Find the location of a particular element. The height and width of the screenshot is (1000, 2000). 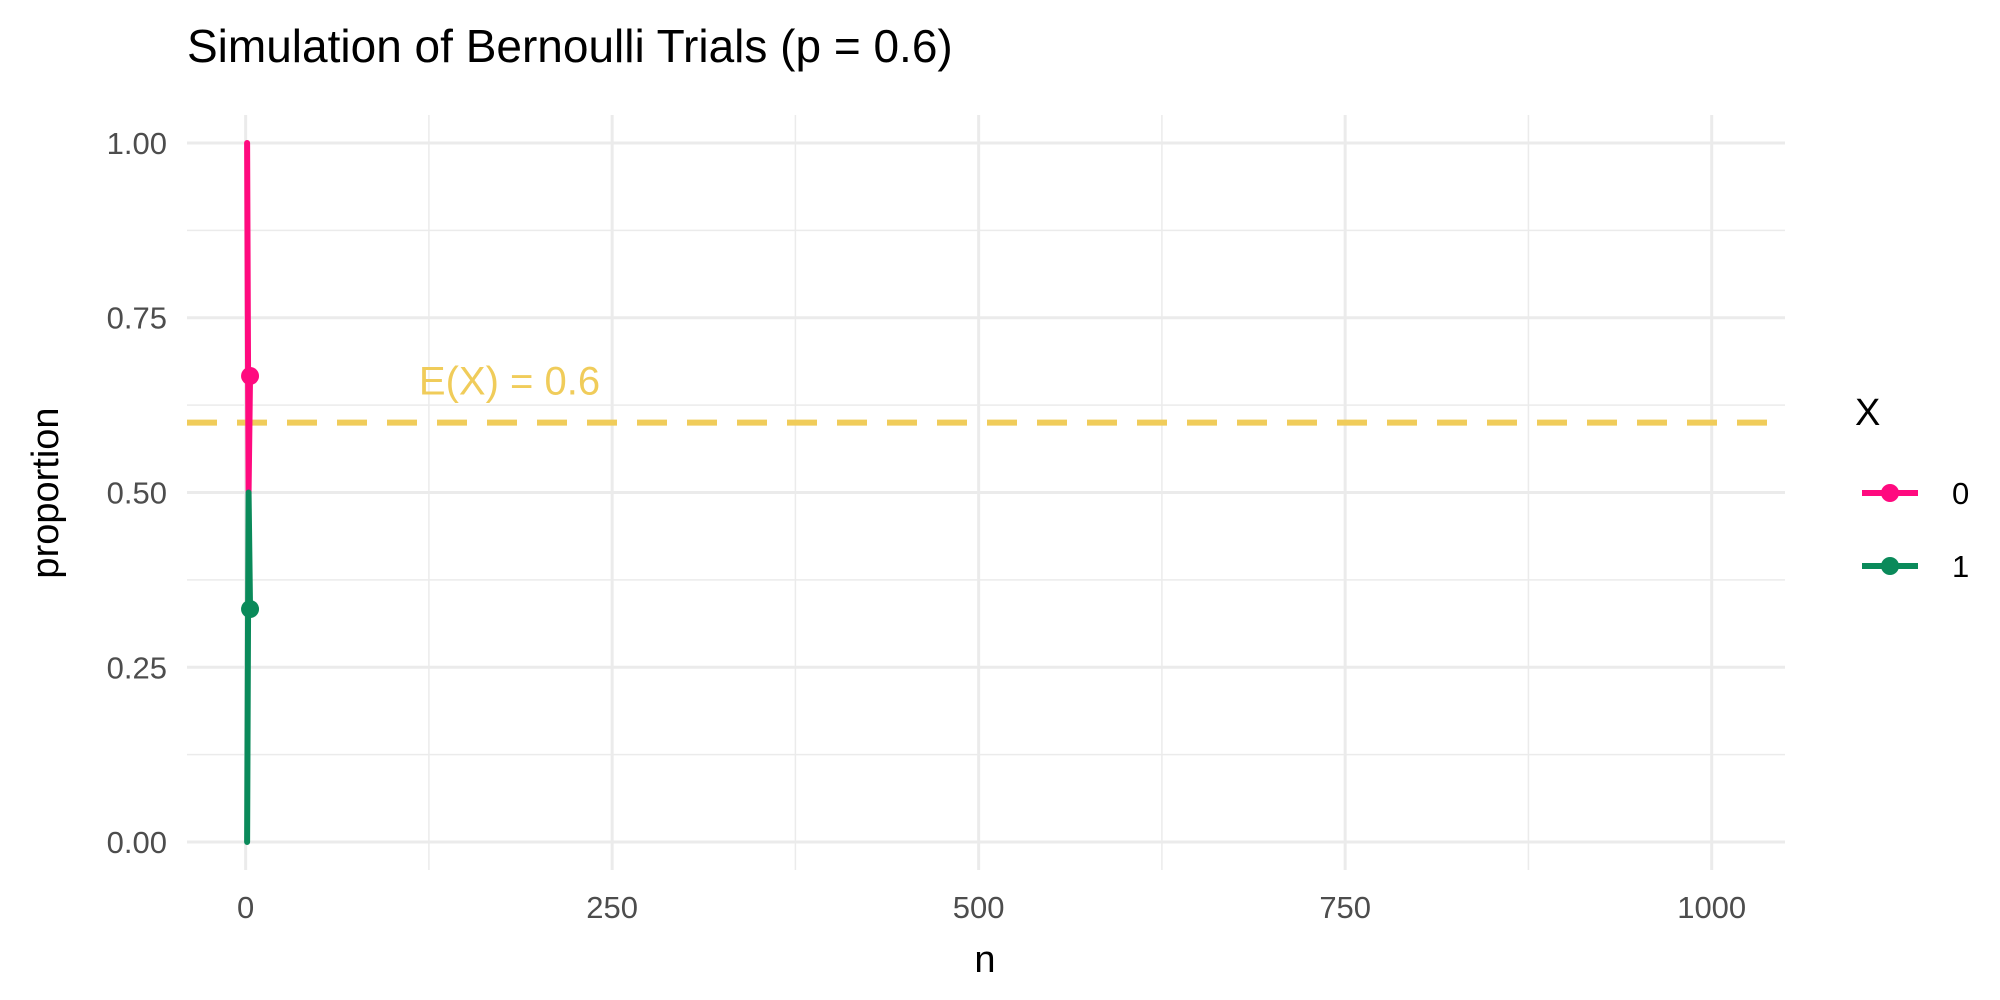

legend-label-0: 0 is located at coordinates (1960, 493).